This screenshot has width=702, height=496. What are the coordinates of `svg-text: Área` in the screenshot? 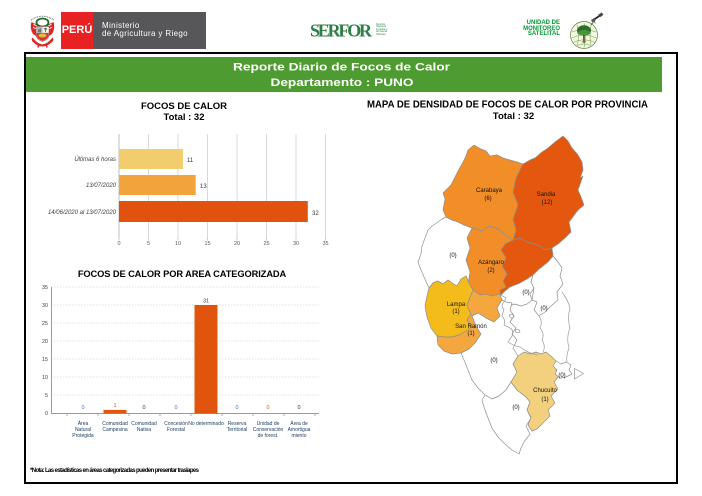 It's located at (83, 423).